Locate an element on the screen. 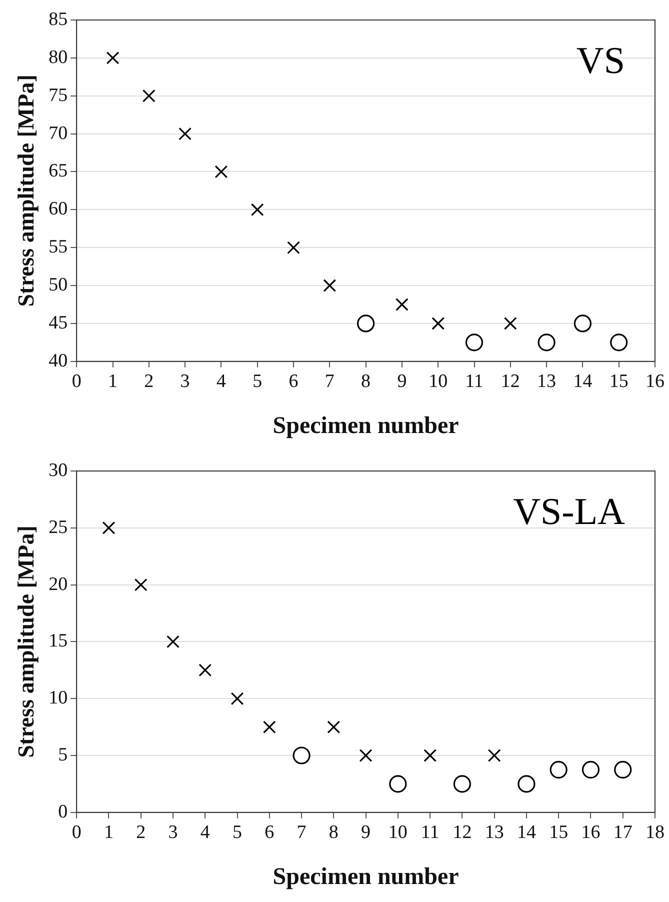 Image resolution: width=669 pixels, height=902 pixels. y-tick-label: 5 is located at coordinates (63, 755).